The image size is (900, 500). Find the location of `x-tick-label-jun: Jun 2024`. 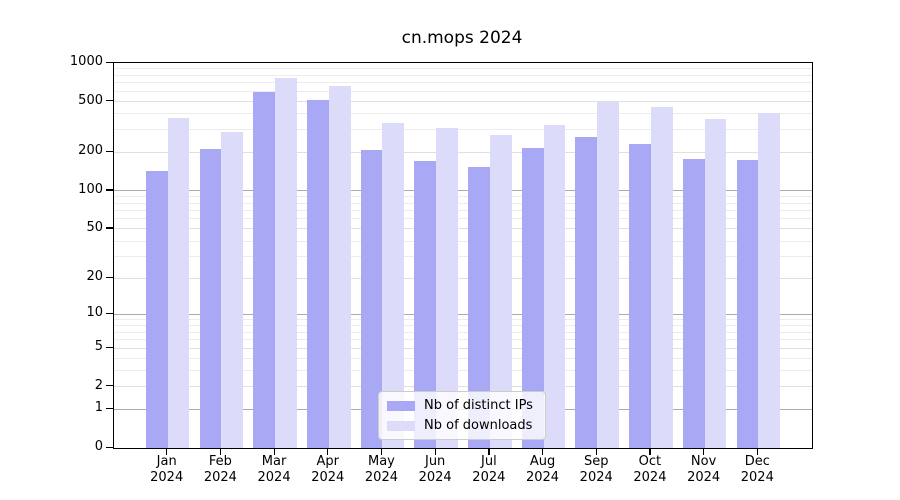

x-tick-label-jun: Jun 2024 is located at coordinates (435, 469).